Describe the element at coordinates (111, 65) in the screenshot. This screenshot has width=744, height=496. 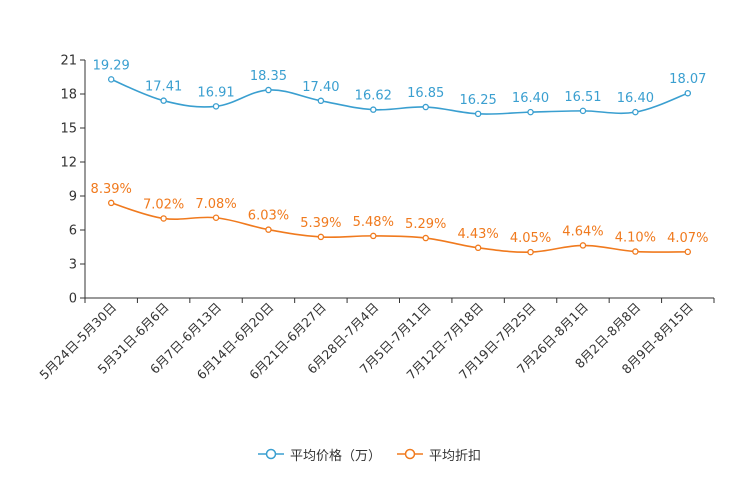
I see `data-label-price: 19.29` at that location.